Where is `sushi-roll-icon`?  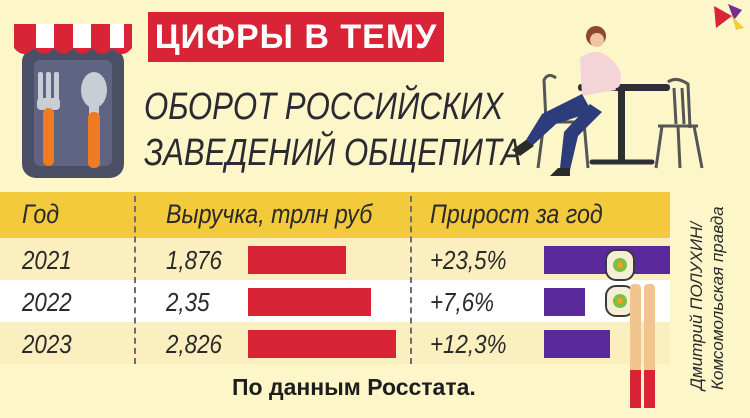 sushi-roll-icon is located at coordinates (620, 283).